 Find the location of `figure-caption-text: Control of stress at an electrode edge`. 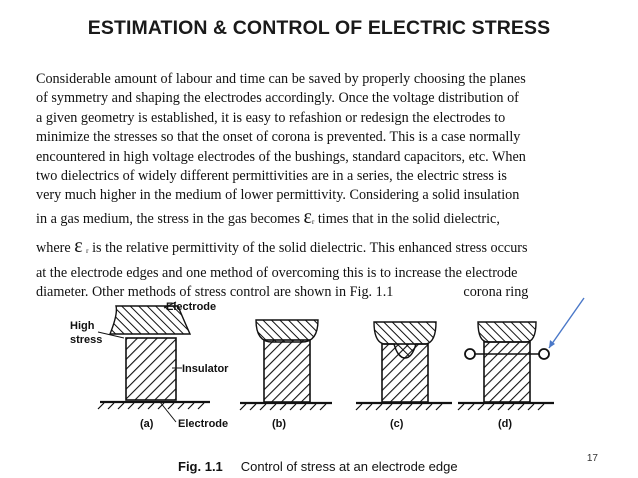

figure-caption-text: Control of stress at an electrode edge is located at coordinates (349, 466).